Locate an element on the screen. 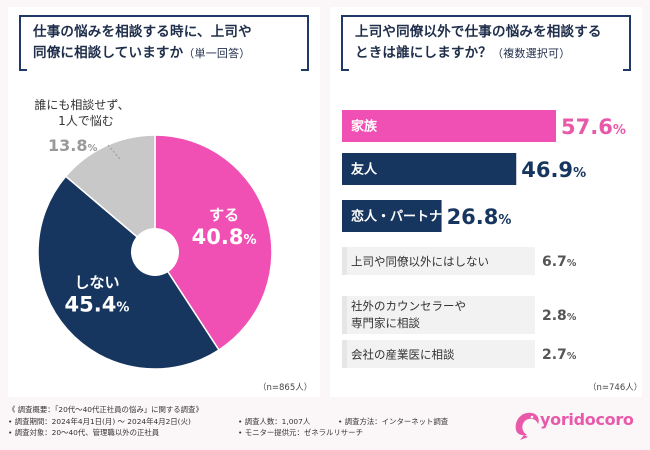 The image size is (650, 450). left-question-line1: 仕事の悩みを相談する時に、上司や is located at coordinates (142, 32).